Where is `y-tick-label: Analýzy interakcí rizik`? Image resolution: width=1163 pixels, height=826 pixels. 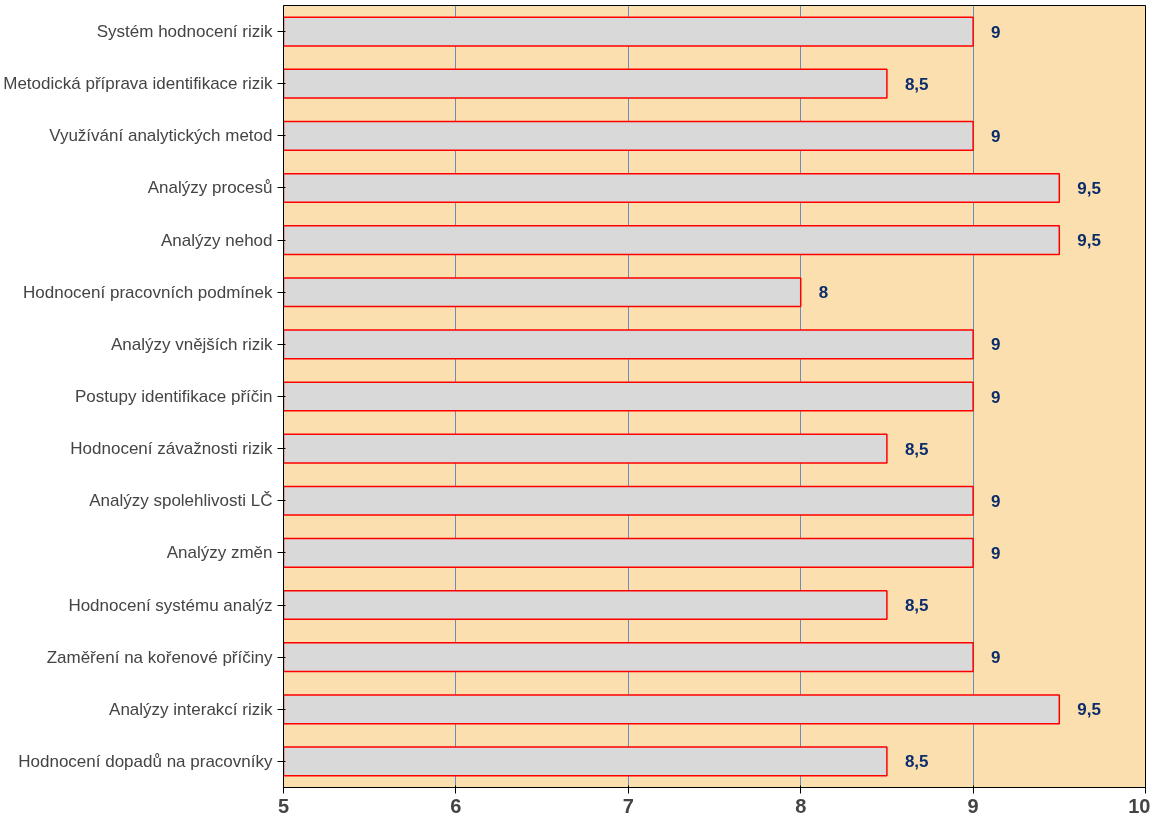
y-tick-label: Analýzy interakcí rizik is located at coordinates (191, 709).